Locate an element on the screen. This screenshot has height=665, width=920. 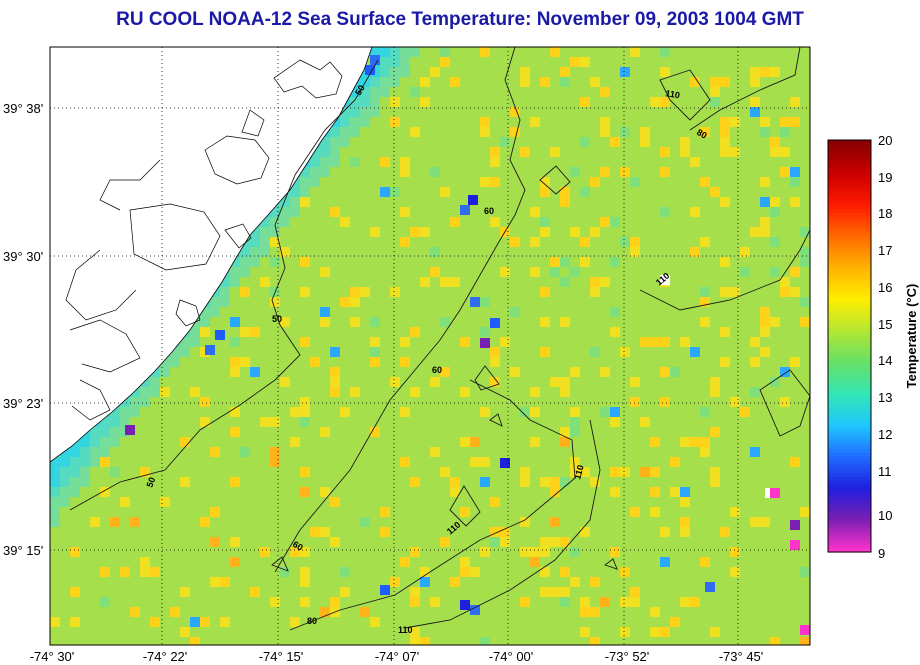
lon-tick-label: -73° 45' is located at coordinates (741, 656).